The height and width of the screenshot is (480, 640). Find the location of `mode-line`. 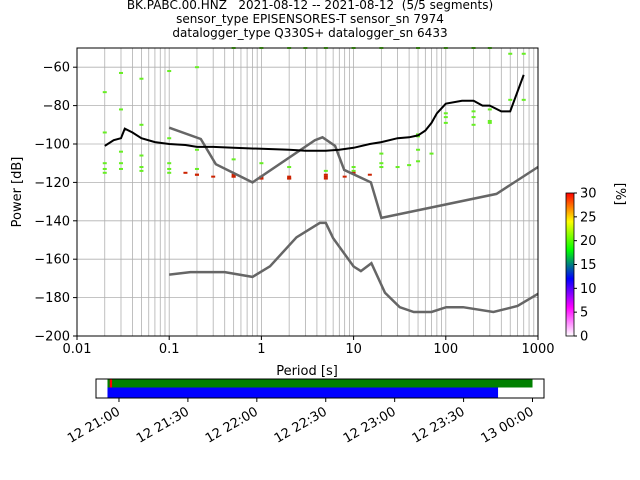

mode-line is located at coordinates (314, 113).